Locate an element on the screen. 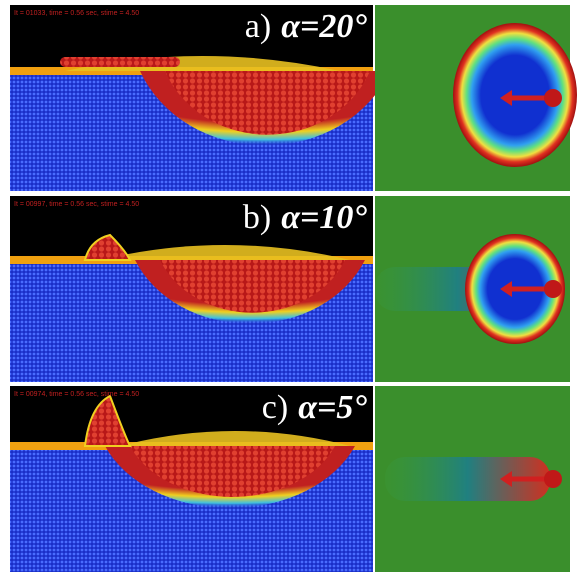 The image size is (578, 577). panel-label: b) α=10° is located at coordinates (305, 217).